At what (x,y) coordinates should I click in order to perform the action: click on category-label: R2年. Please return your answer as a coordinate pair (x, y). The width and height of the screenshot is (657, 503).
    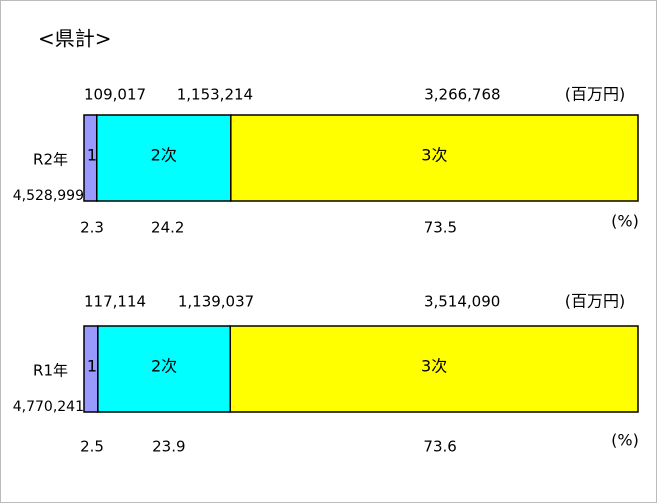
    Looking at the image, I should click on (50, 160).